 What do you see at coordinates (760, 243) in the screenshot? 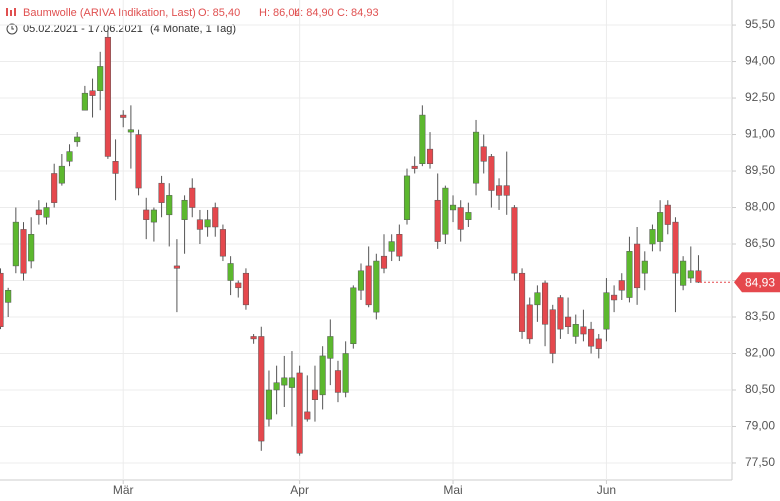
I see `y-tick-label: 86,50` at bounding box center [760, 243].